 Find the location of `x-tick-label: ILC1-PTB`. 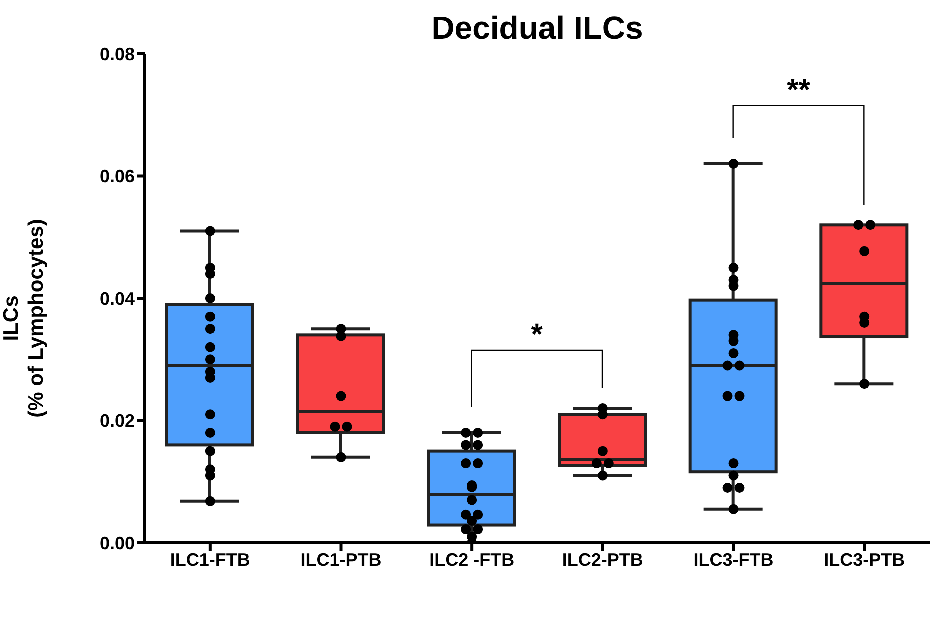

x-tick-label: ILC1-PTB is located at coordinates (341, 560).